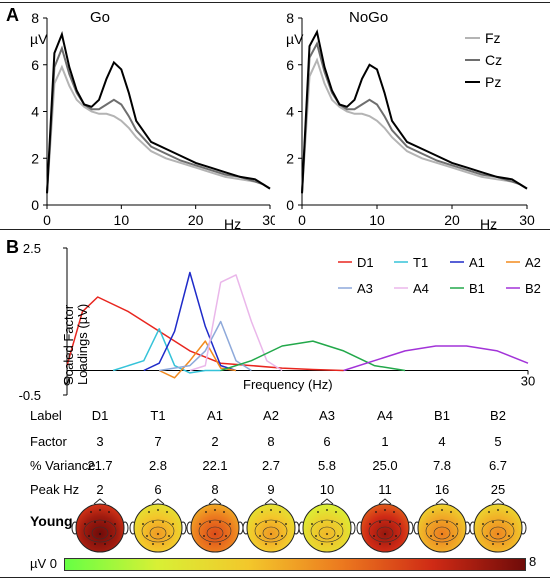  I want to click on go-x-tick-label: 10, so click(122, 220).